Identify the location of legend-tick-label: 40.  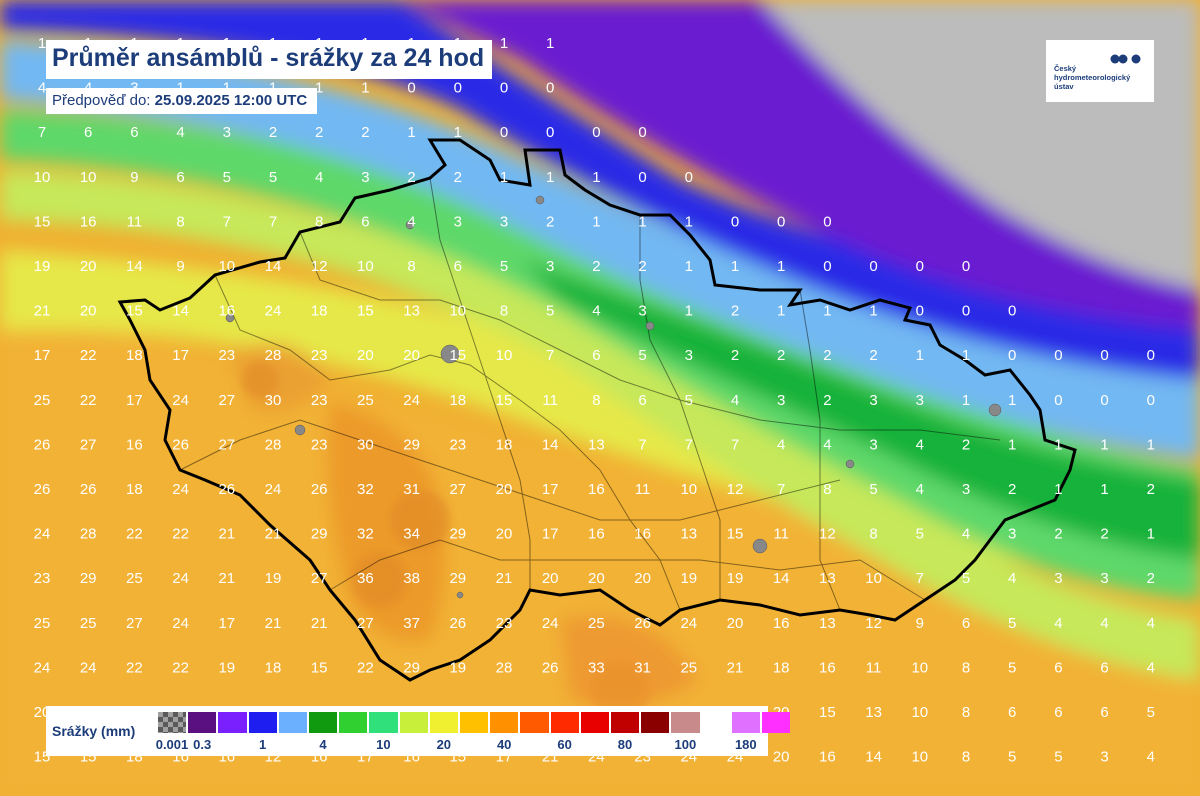
(504, 744).